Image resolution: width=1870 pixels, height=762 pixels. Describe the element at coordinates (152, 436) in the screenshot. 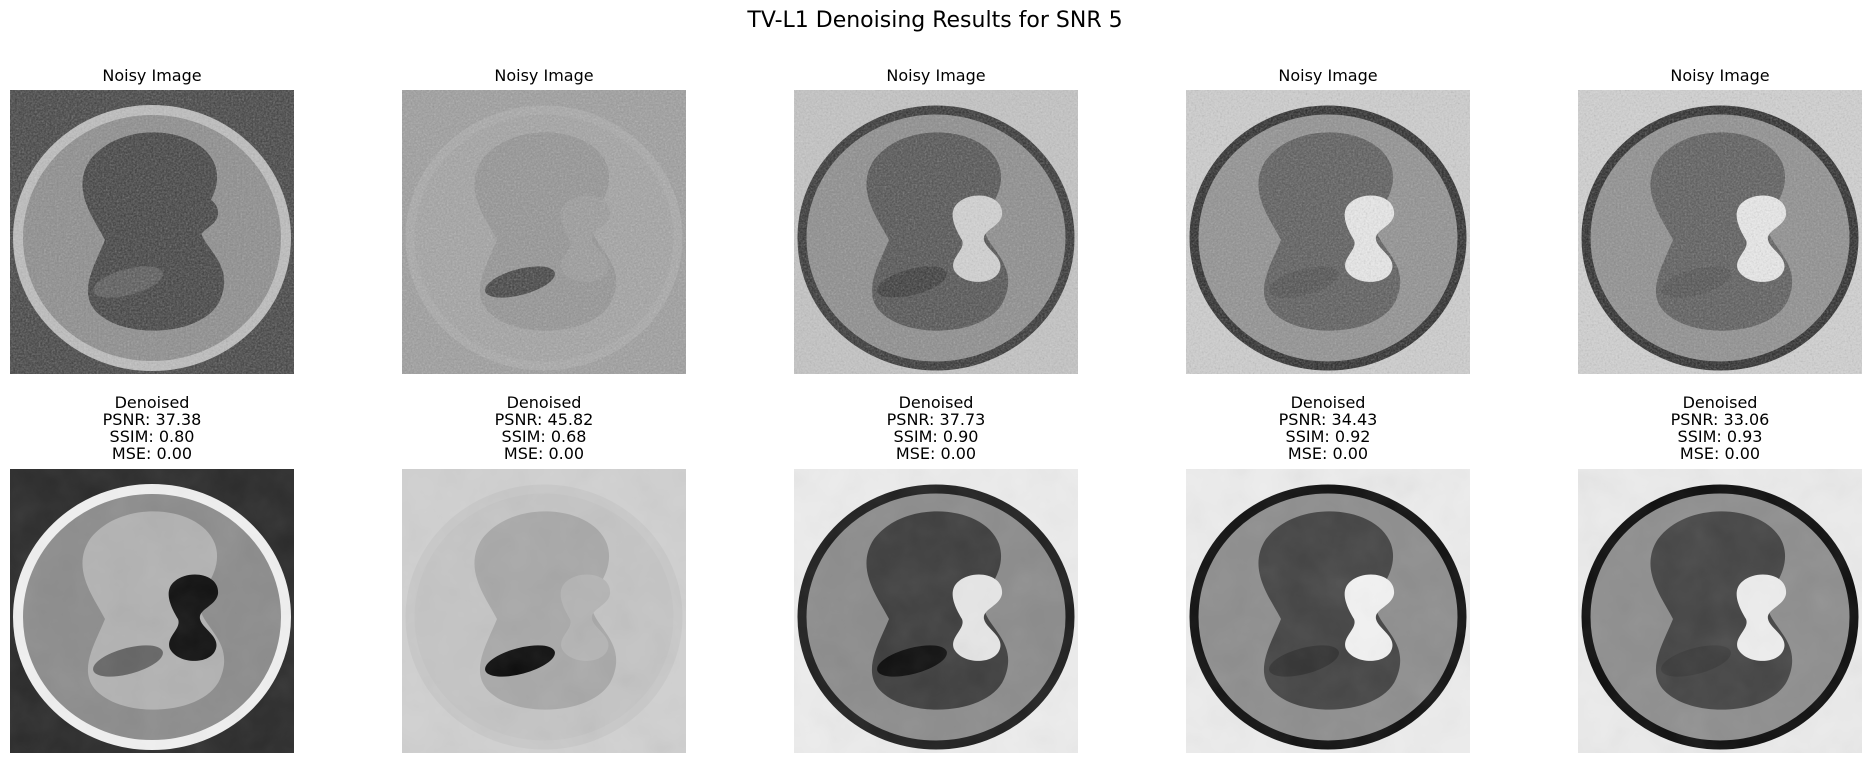

I see `ssim-label: SSIM: 0.80` at that location.